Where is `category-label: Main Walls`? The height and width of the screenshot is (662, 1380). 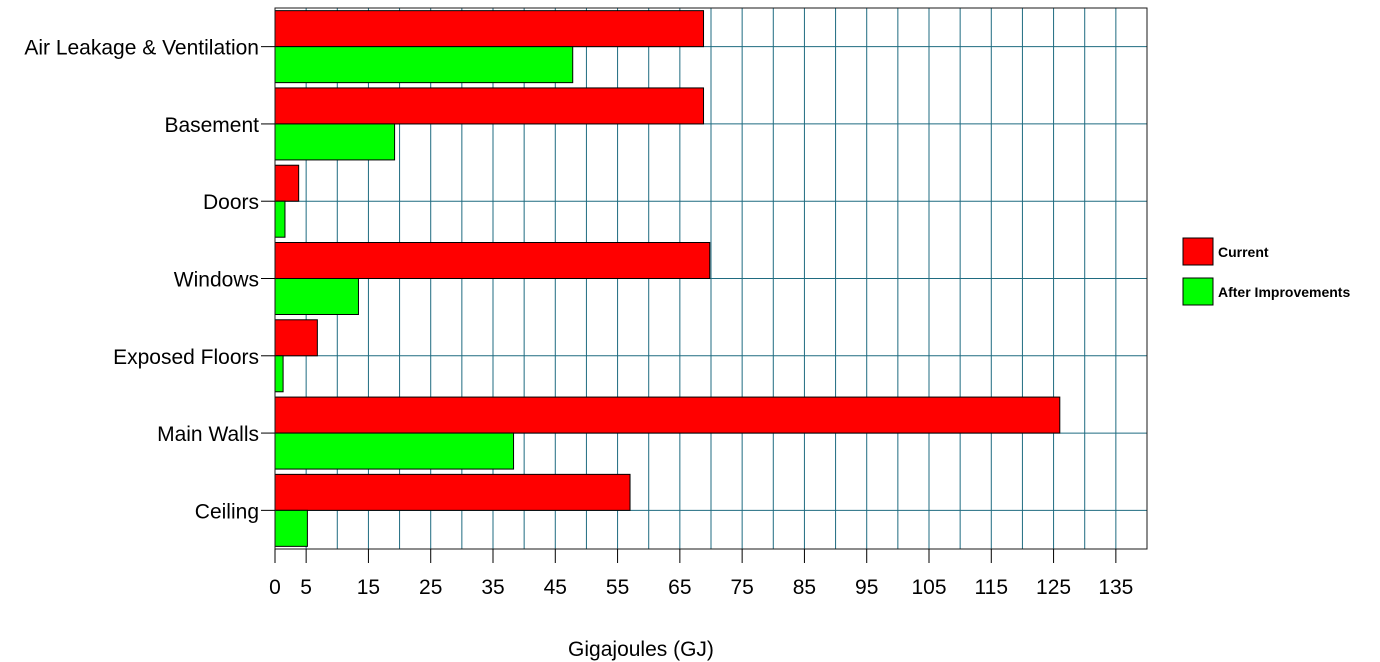 category-label: Main Walls is located at coordinates (208, 434).